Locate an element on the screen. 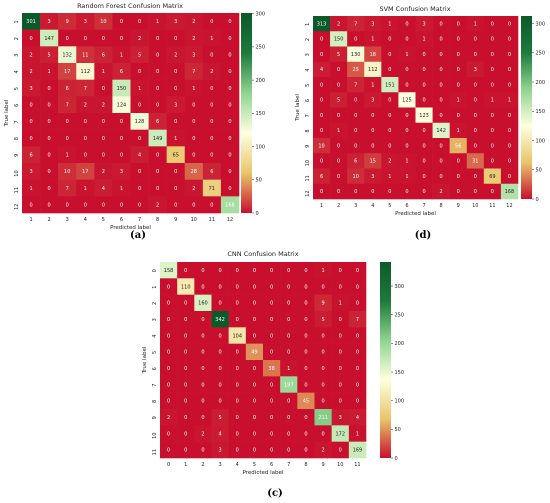 The width and height of the screenshot is (550, 503). cnn-y-tick: 3 is located at coordinates (155, 319).